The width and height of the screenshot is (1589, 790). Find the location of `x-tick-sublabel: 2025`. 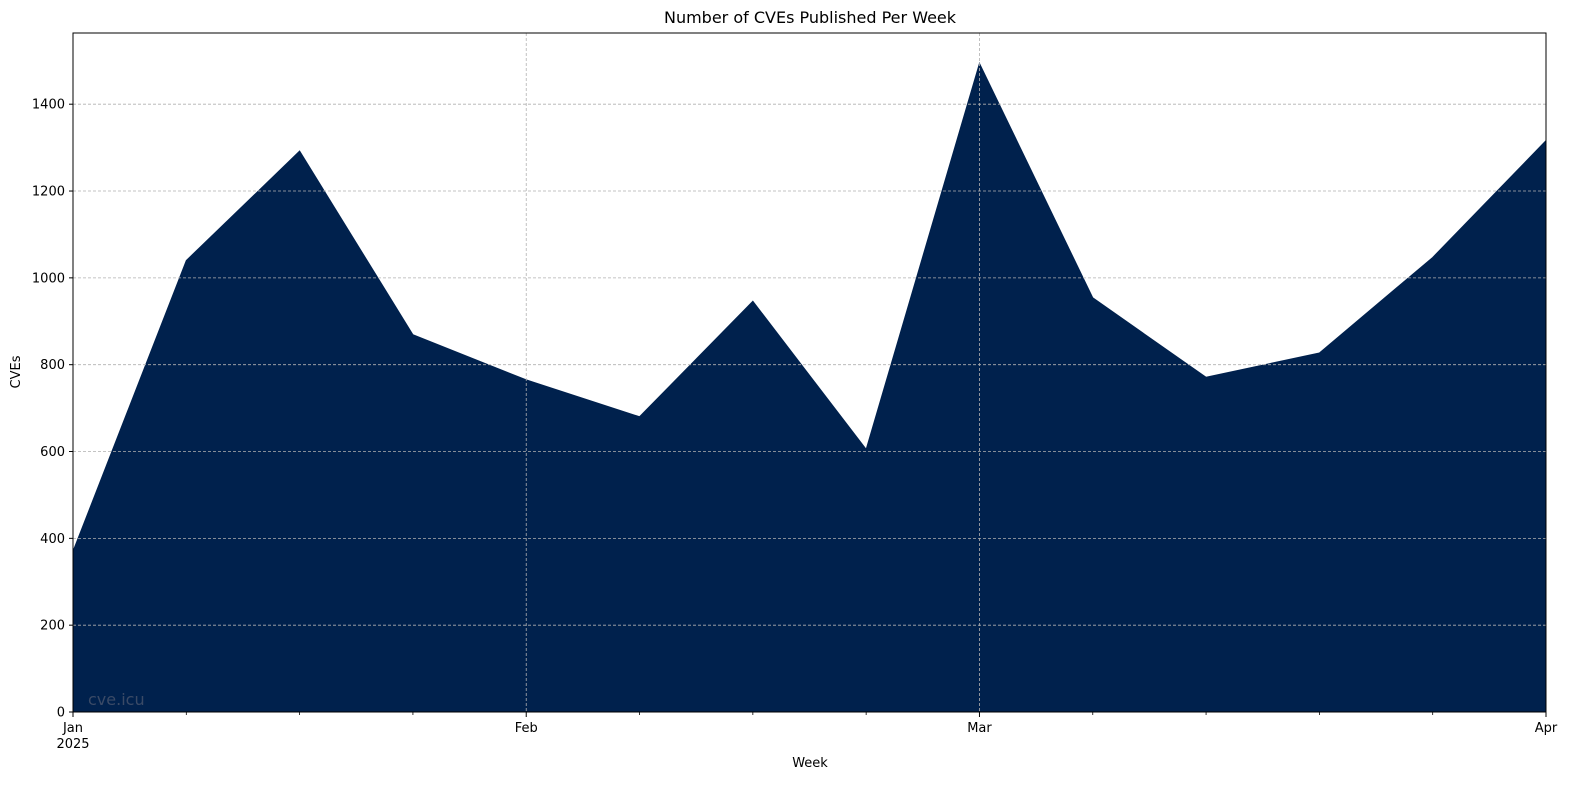

x-tick-sublabel: 2025 is located at coordinates (72, 744).